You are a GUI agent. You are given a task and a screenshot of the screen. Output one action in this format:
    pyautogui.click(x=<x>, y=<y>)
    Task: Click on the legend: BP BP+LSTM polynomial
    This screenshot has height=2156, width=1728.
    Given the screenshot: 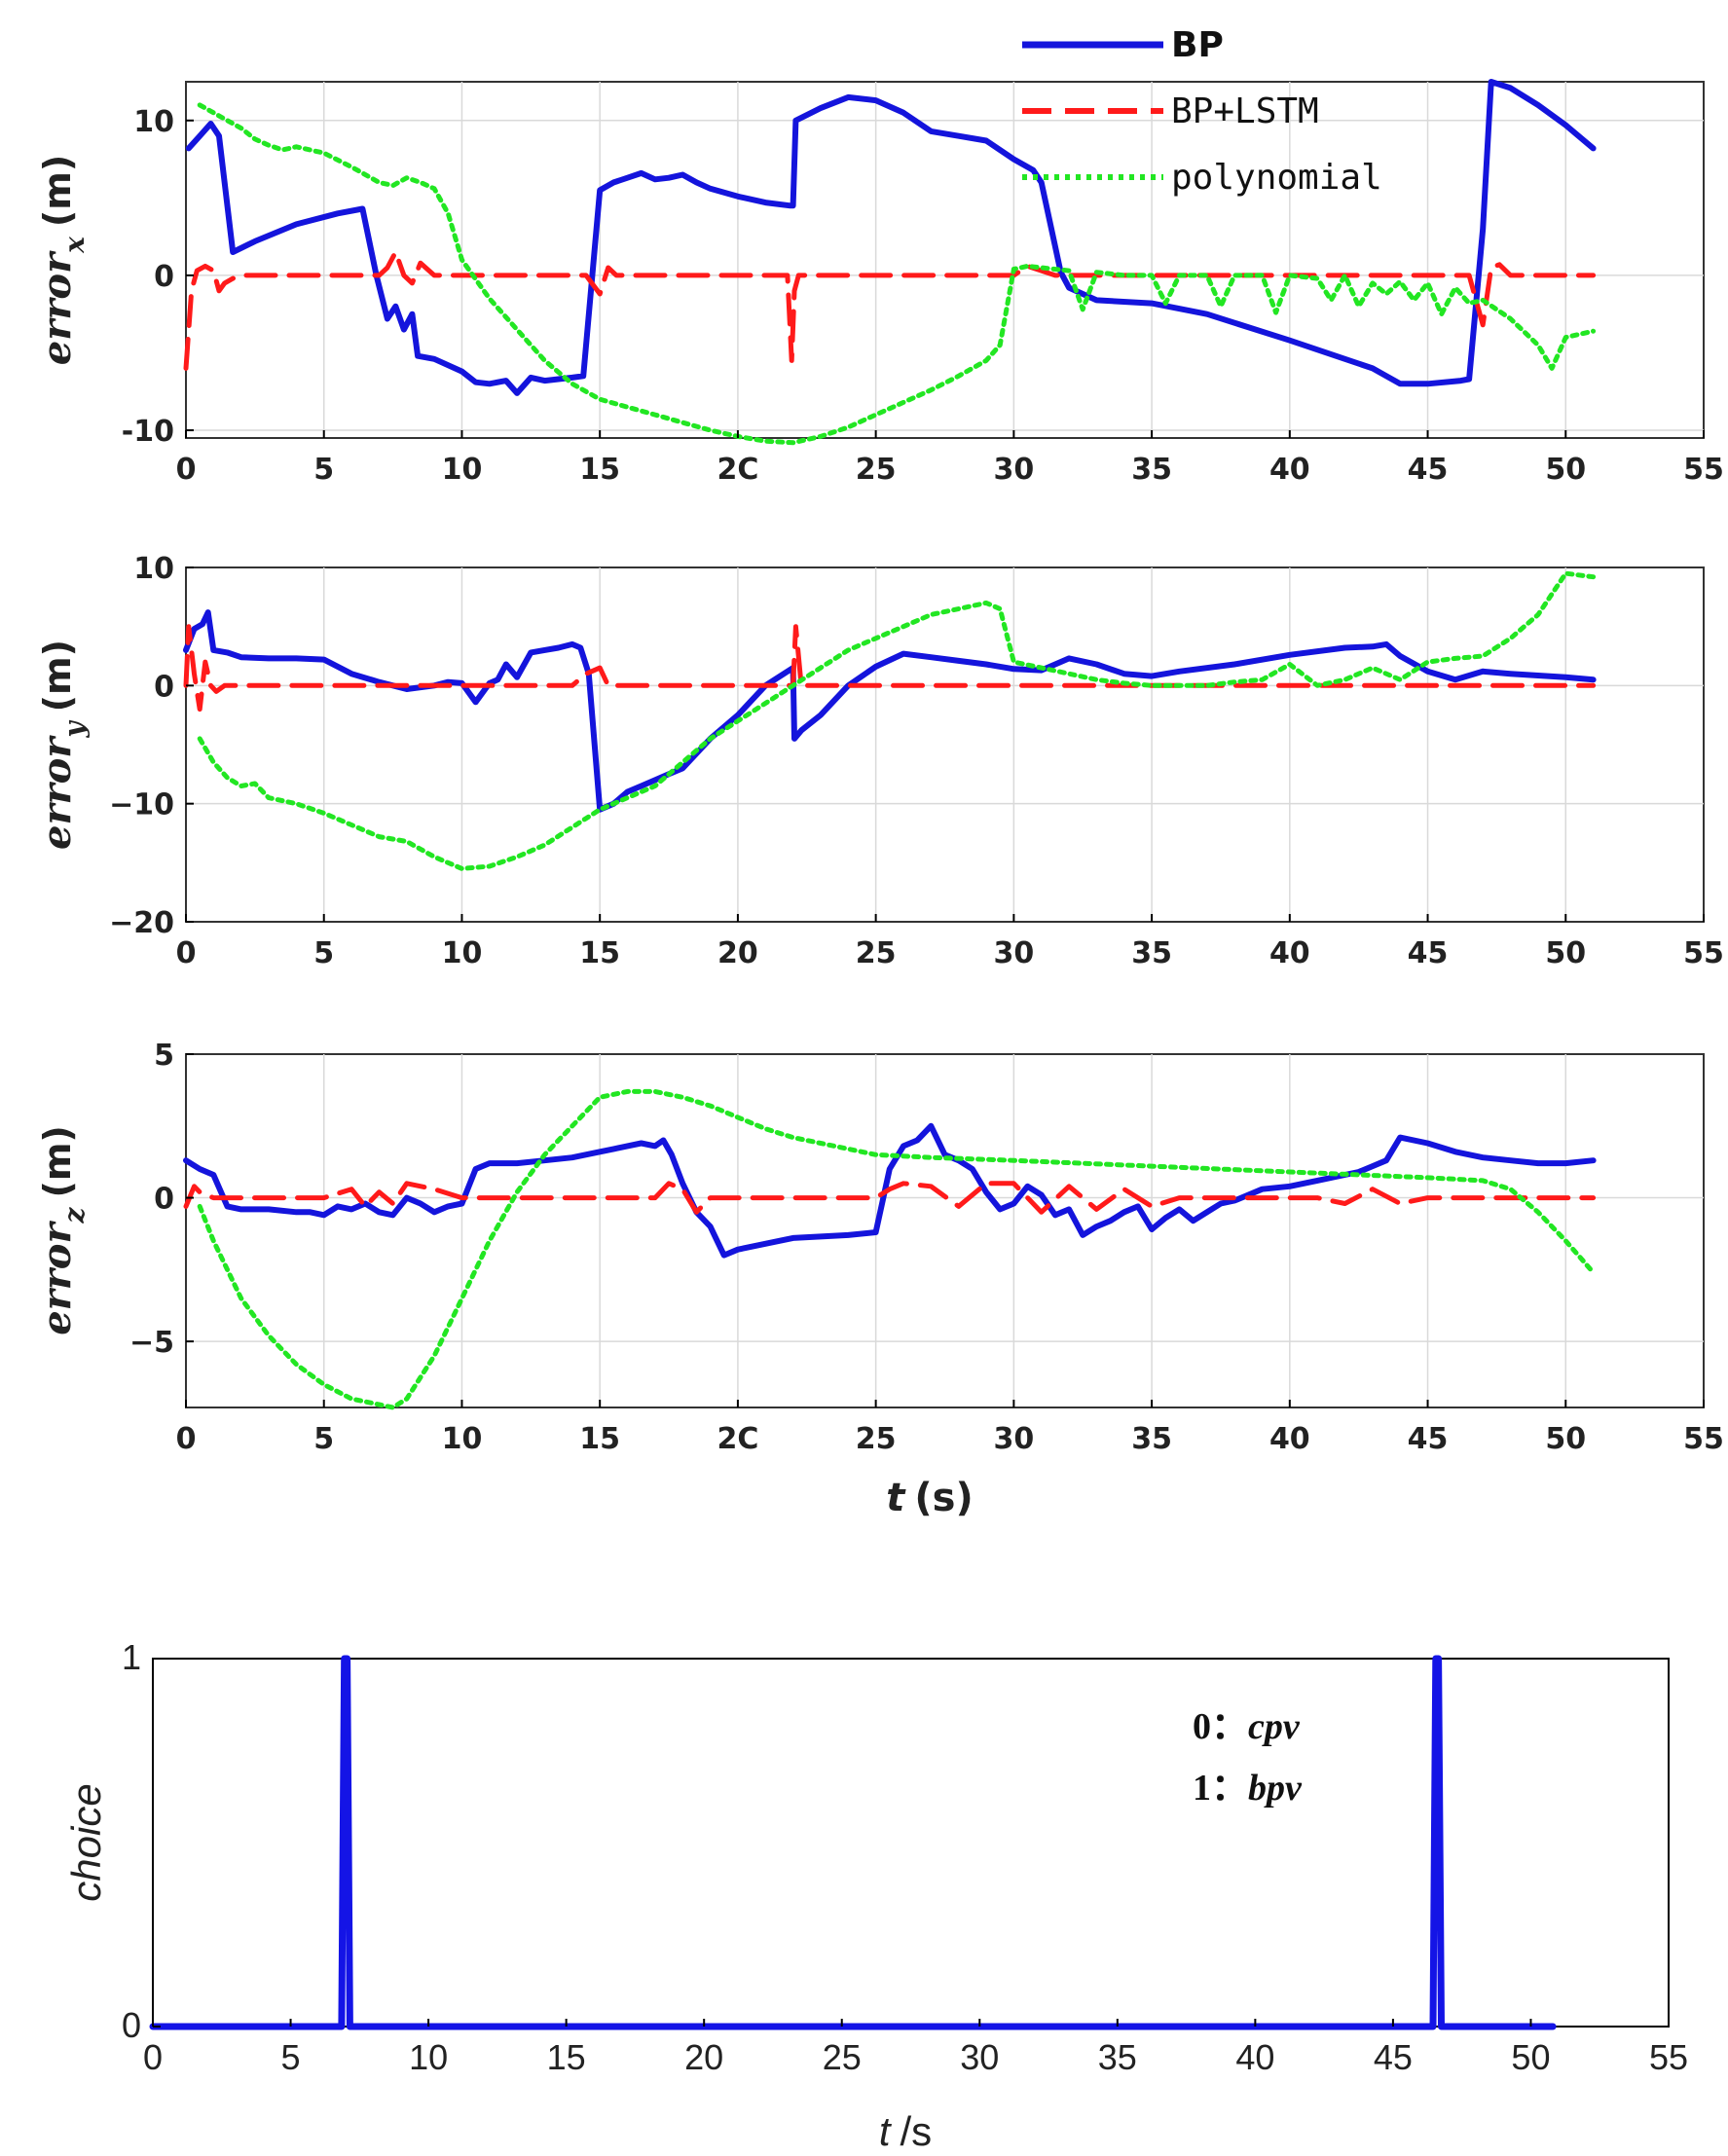 What is the action you would take?
    pyautogui.click(x=1202, y=111)
    